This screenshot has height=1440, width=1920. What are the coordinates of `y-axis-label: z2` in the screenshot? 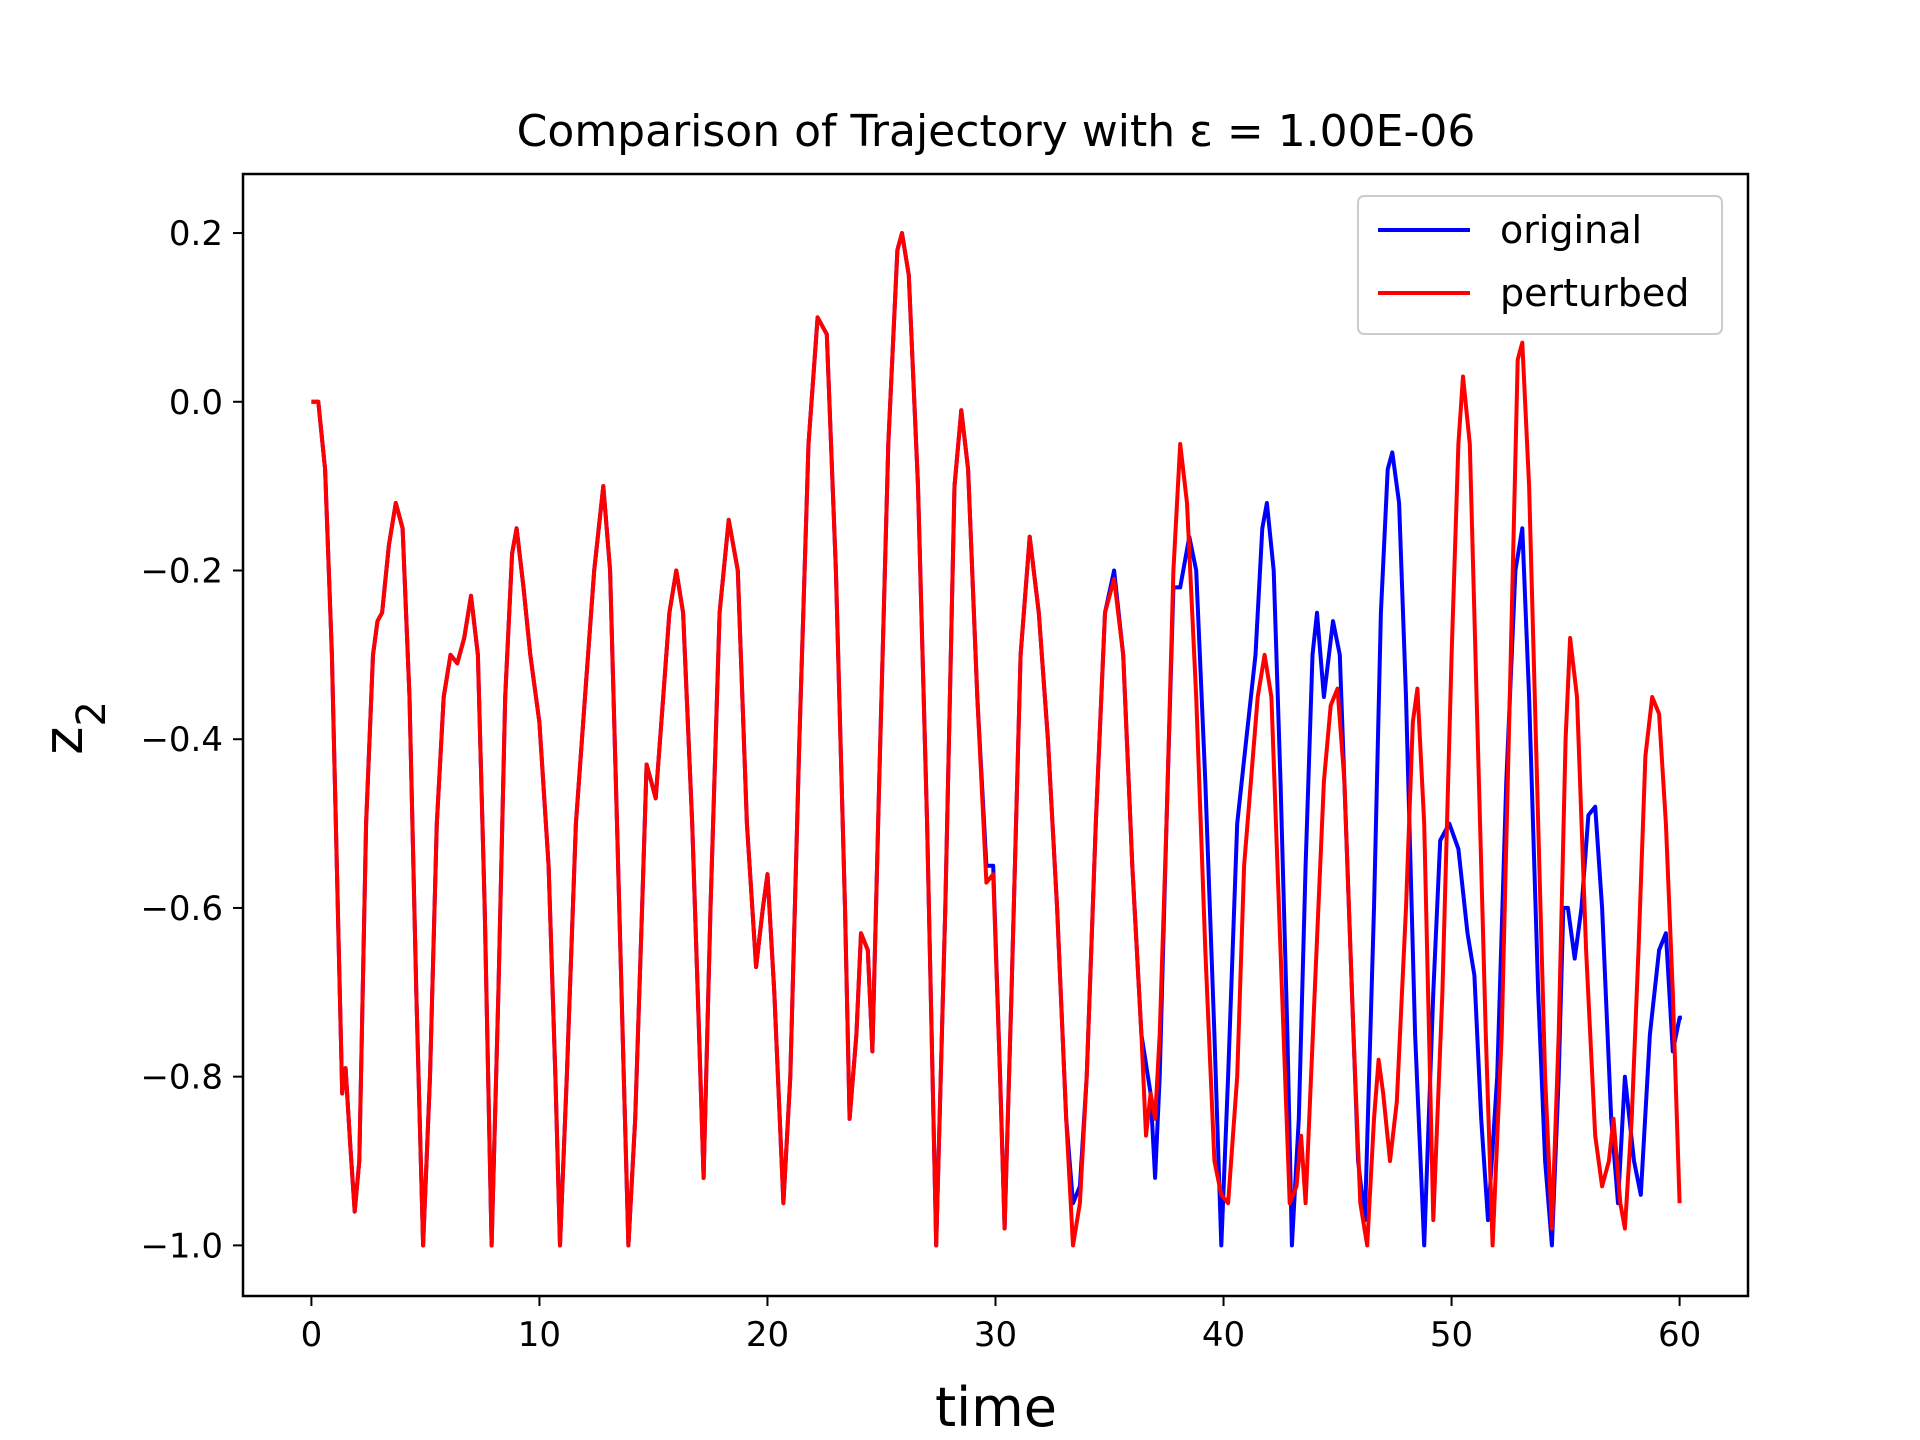 It's located at (73, 728).